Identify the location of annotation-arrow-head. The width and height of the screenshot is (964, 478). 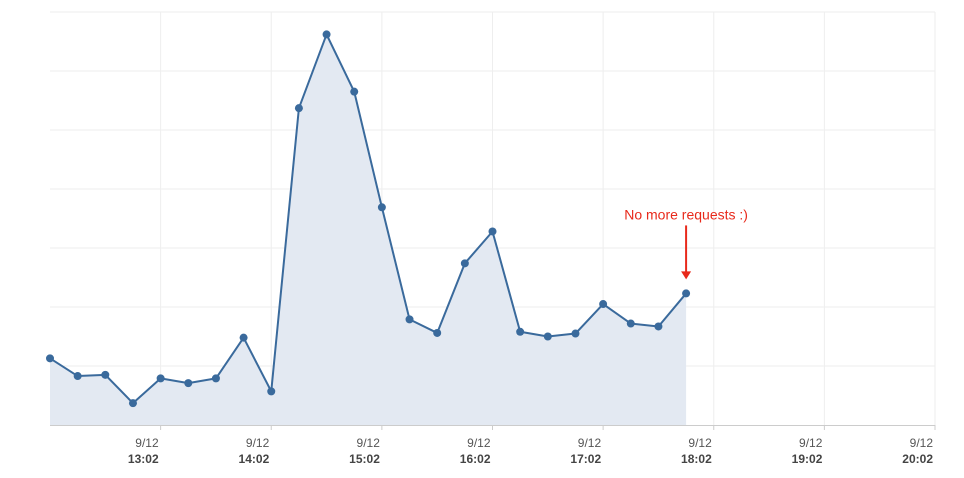
(686, 275).